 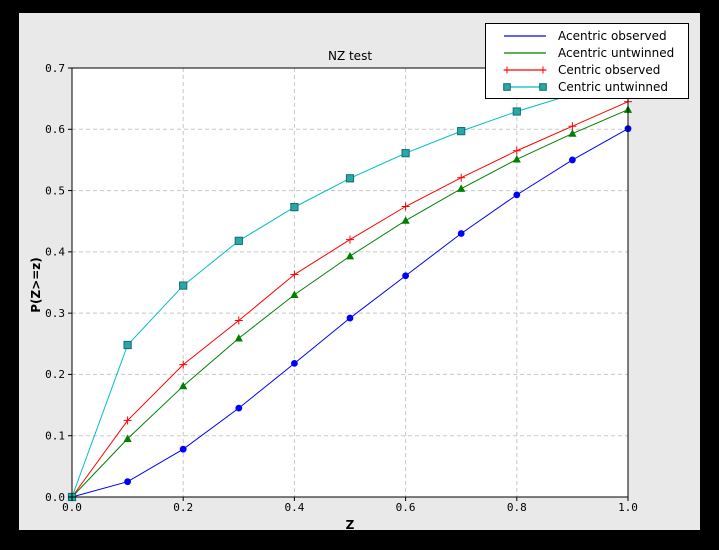 I want to click on x-tick-label: 0.8, so click(x=517, y=507).